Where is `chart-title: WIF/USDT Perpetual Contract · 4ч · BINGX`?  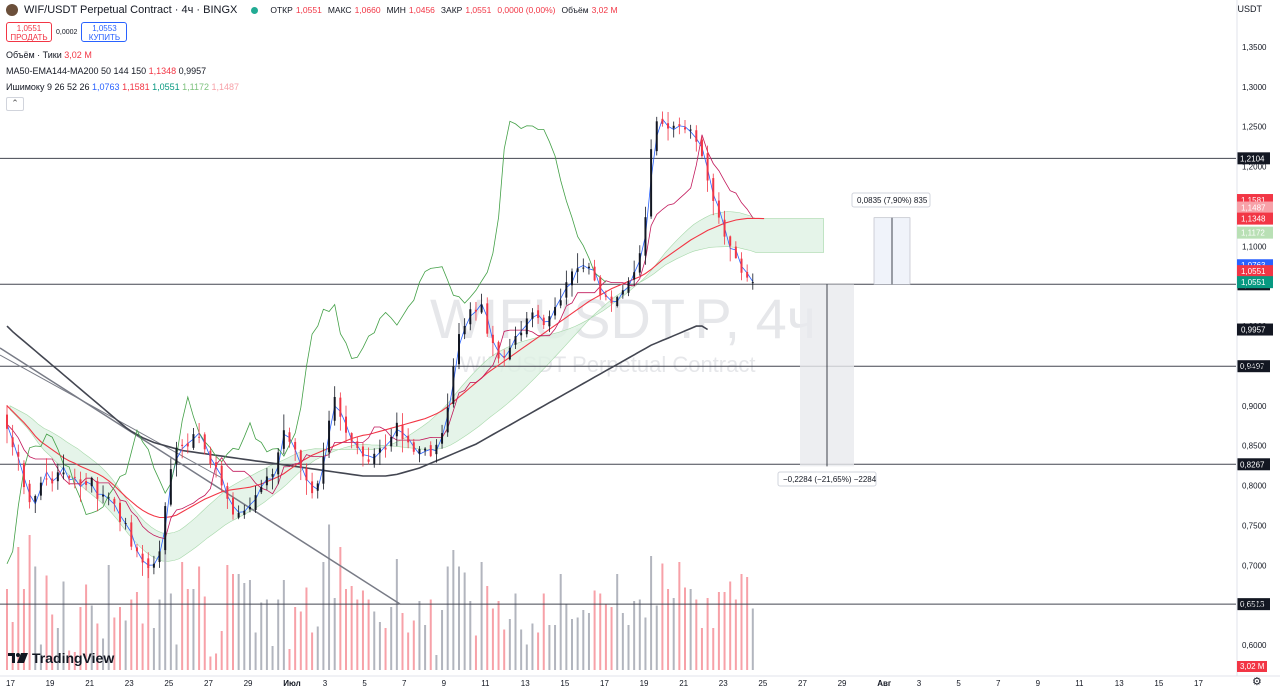 chart-title: WIF/USDT Perpetual Contract · 4ч · BINGX is located at coordinates (131, 10).